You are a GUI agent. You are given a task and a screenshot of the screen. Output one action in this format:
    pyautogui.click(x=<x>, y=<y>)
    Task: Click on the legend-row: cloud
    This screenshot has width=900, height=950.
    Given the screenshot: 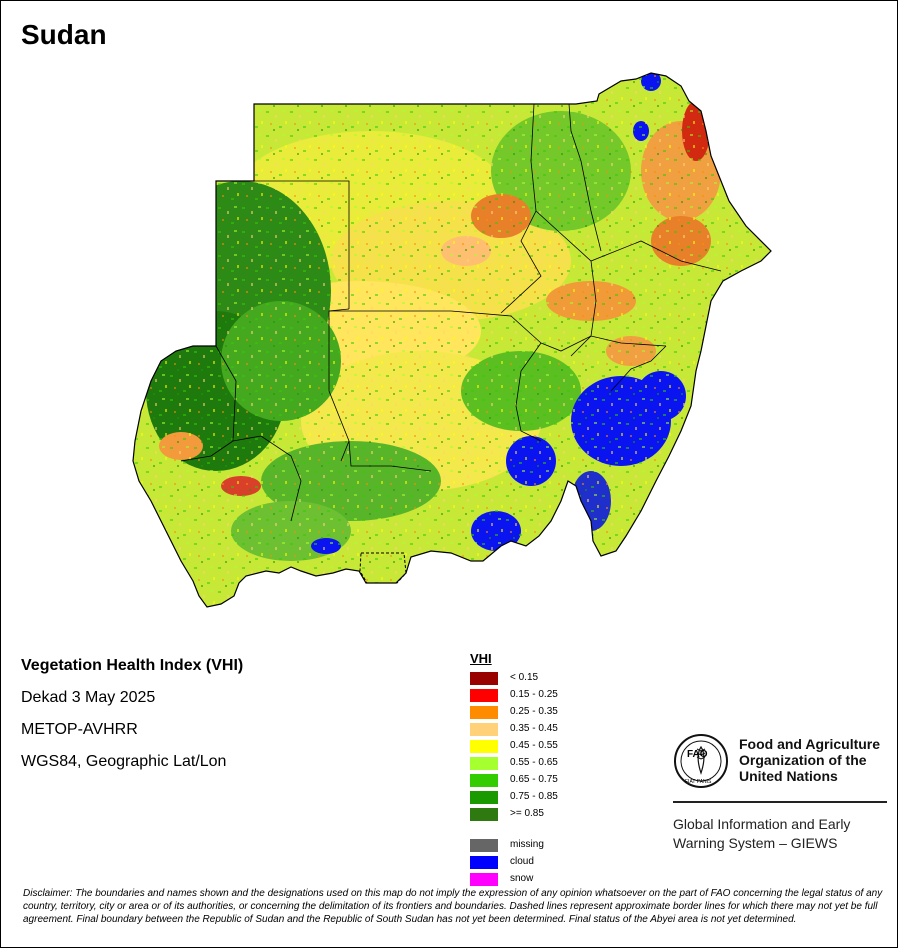 What is the action you would take?
    pyautogui.click(x=525, y=862)
    